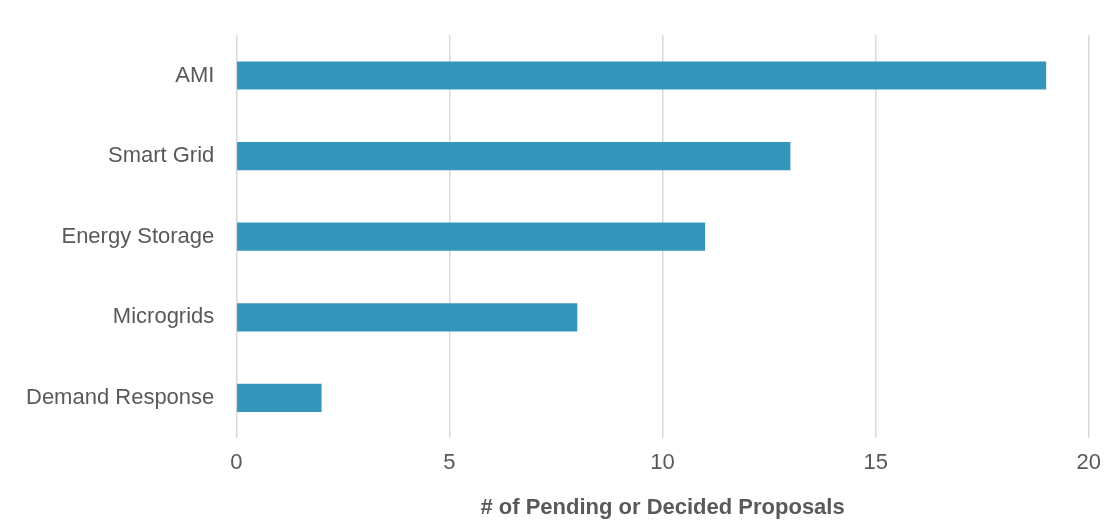 This screenshot has width=1113, height=525. I want to click on x-tick-label: 20, so click(1089, 462).